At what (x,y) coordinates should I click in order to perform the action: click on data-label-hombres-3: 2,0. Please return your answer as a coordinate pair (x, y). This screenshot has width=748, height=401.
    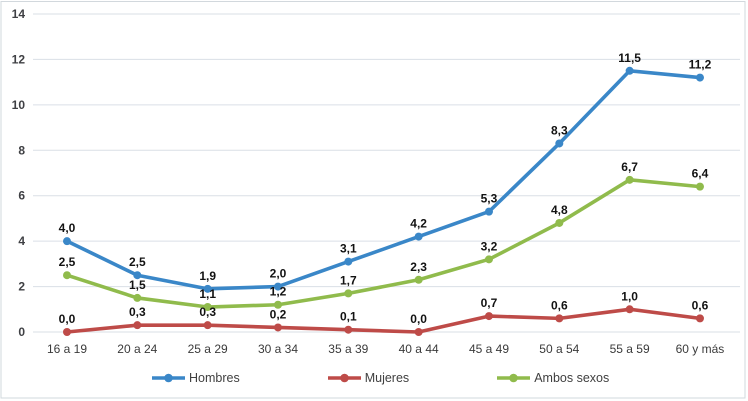
    Looking at the image, I should click on (278, 274).